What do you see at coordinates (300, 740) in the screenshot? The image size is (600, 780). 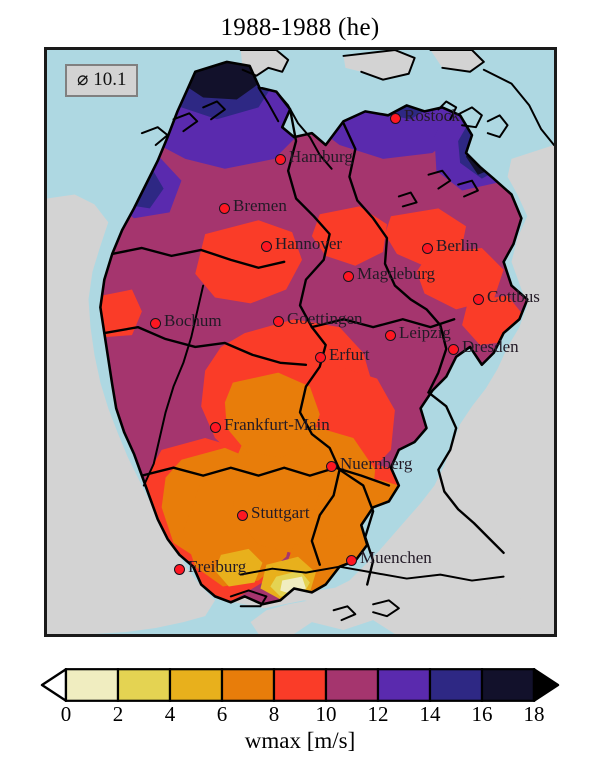 I see `colorbar-axis-label: wmax [m/s]` at bounding box center [300, 740].